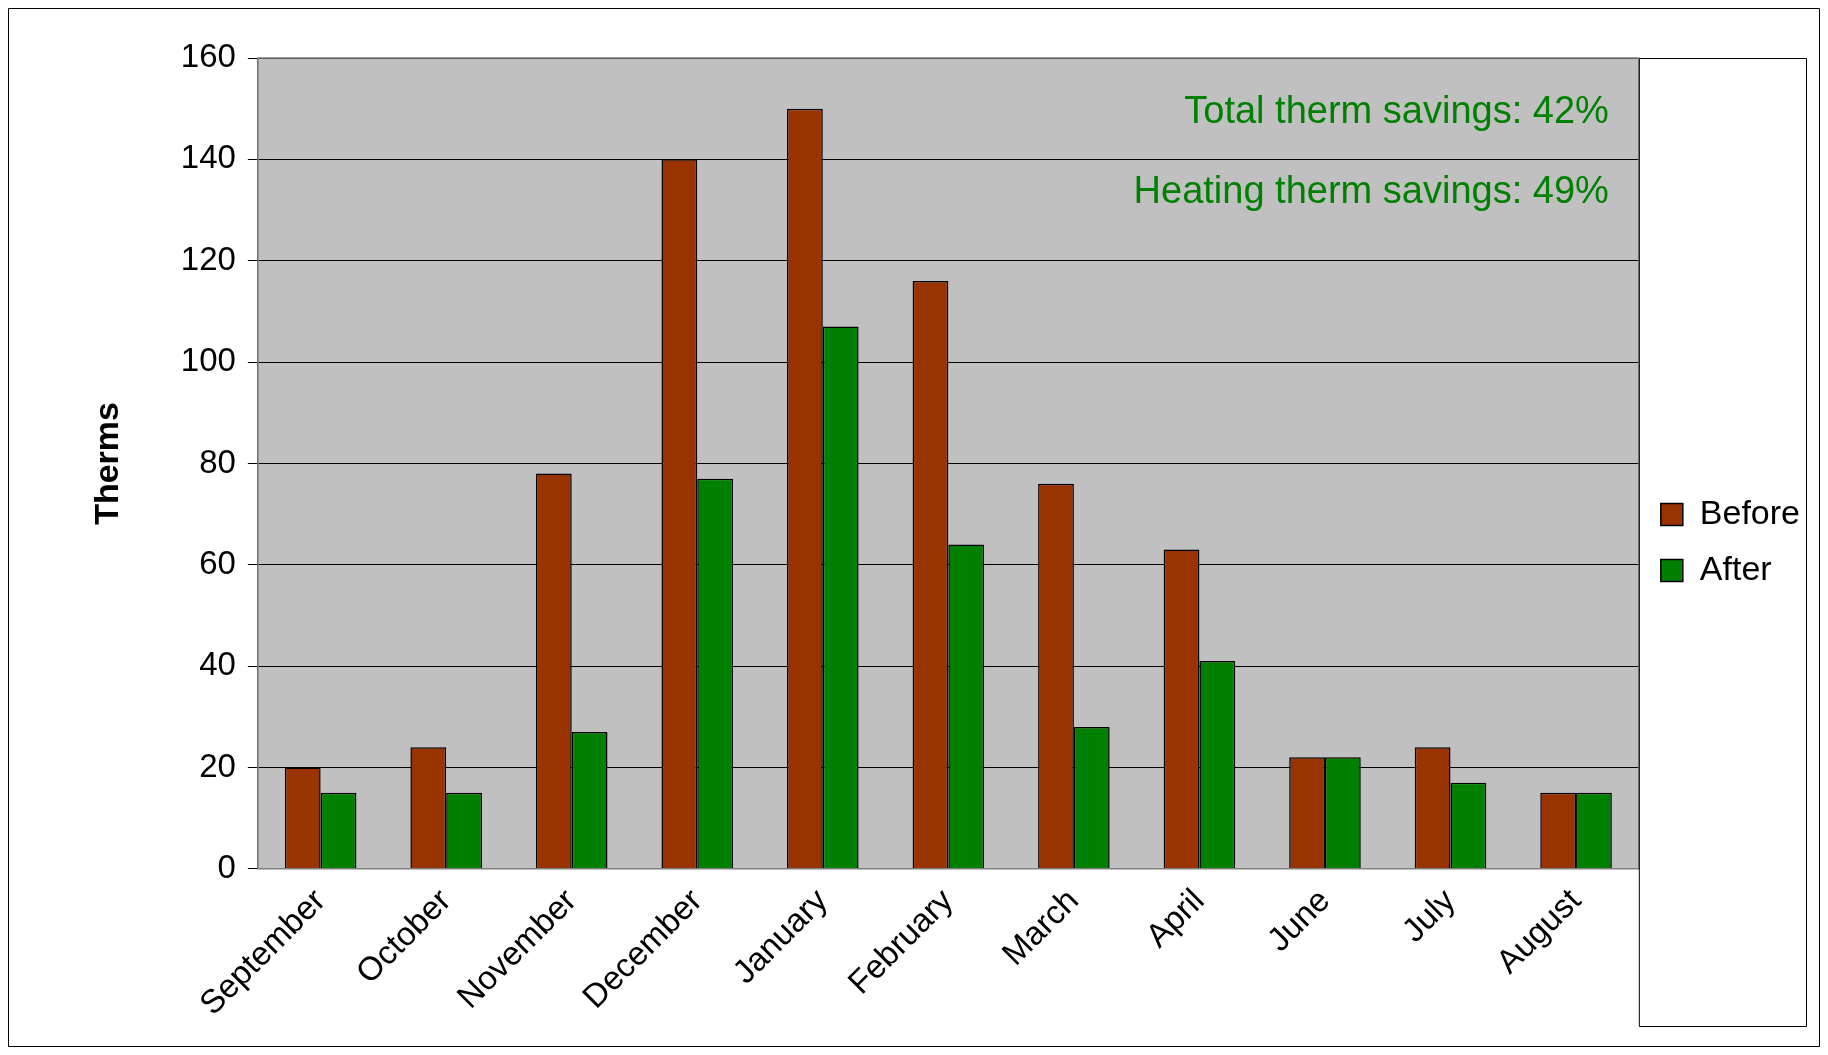 The height and width of the screenshot is (1055, 1828). What do you see at coordinates (1735, 567) in the screenshot?
I see `legend-label: After` at bounding box center [1735, 567].